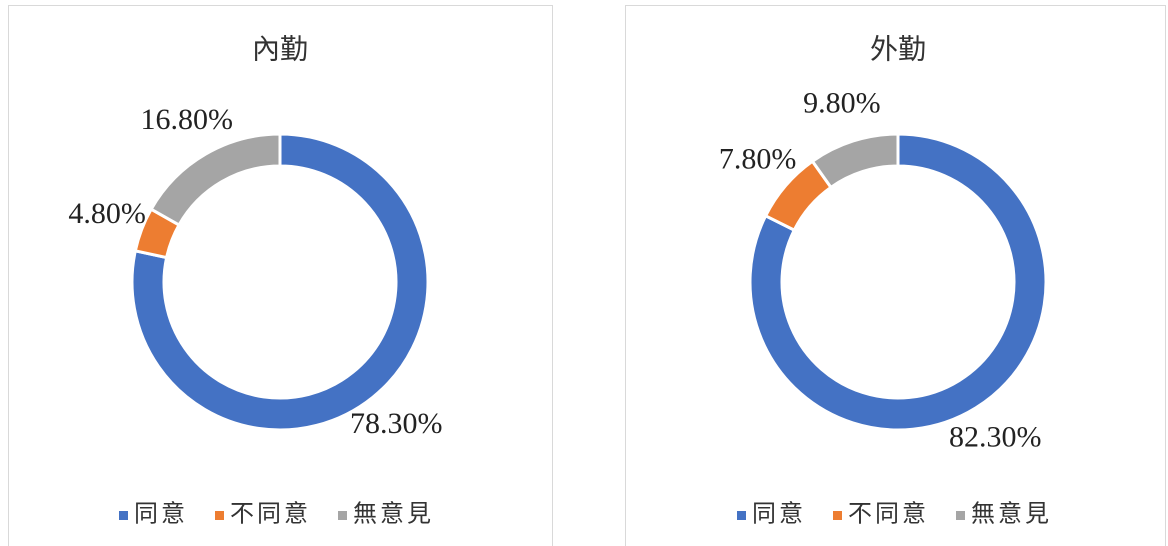 This screenshot has width=1168, height=546. What do you see at coordinates (107, 213) in the screenshot?
I see `data-label: 4.80%` at bounding box center [107, 213].